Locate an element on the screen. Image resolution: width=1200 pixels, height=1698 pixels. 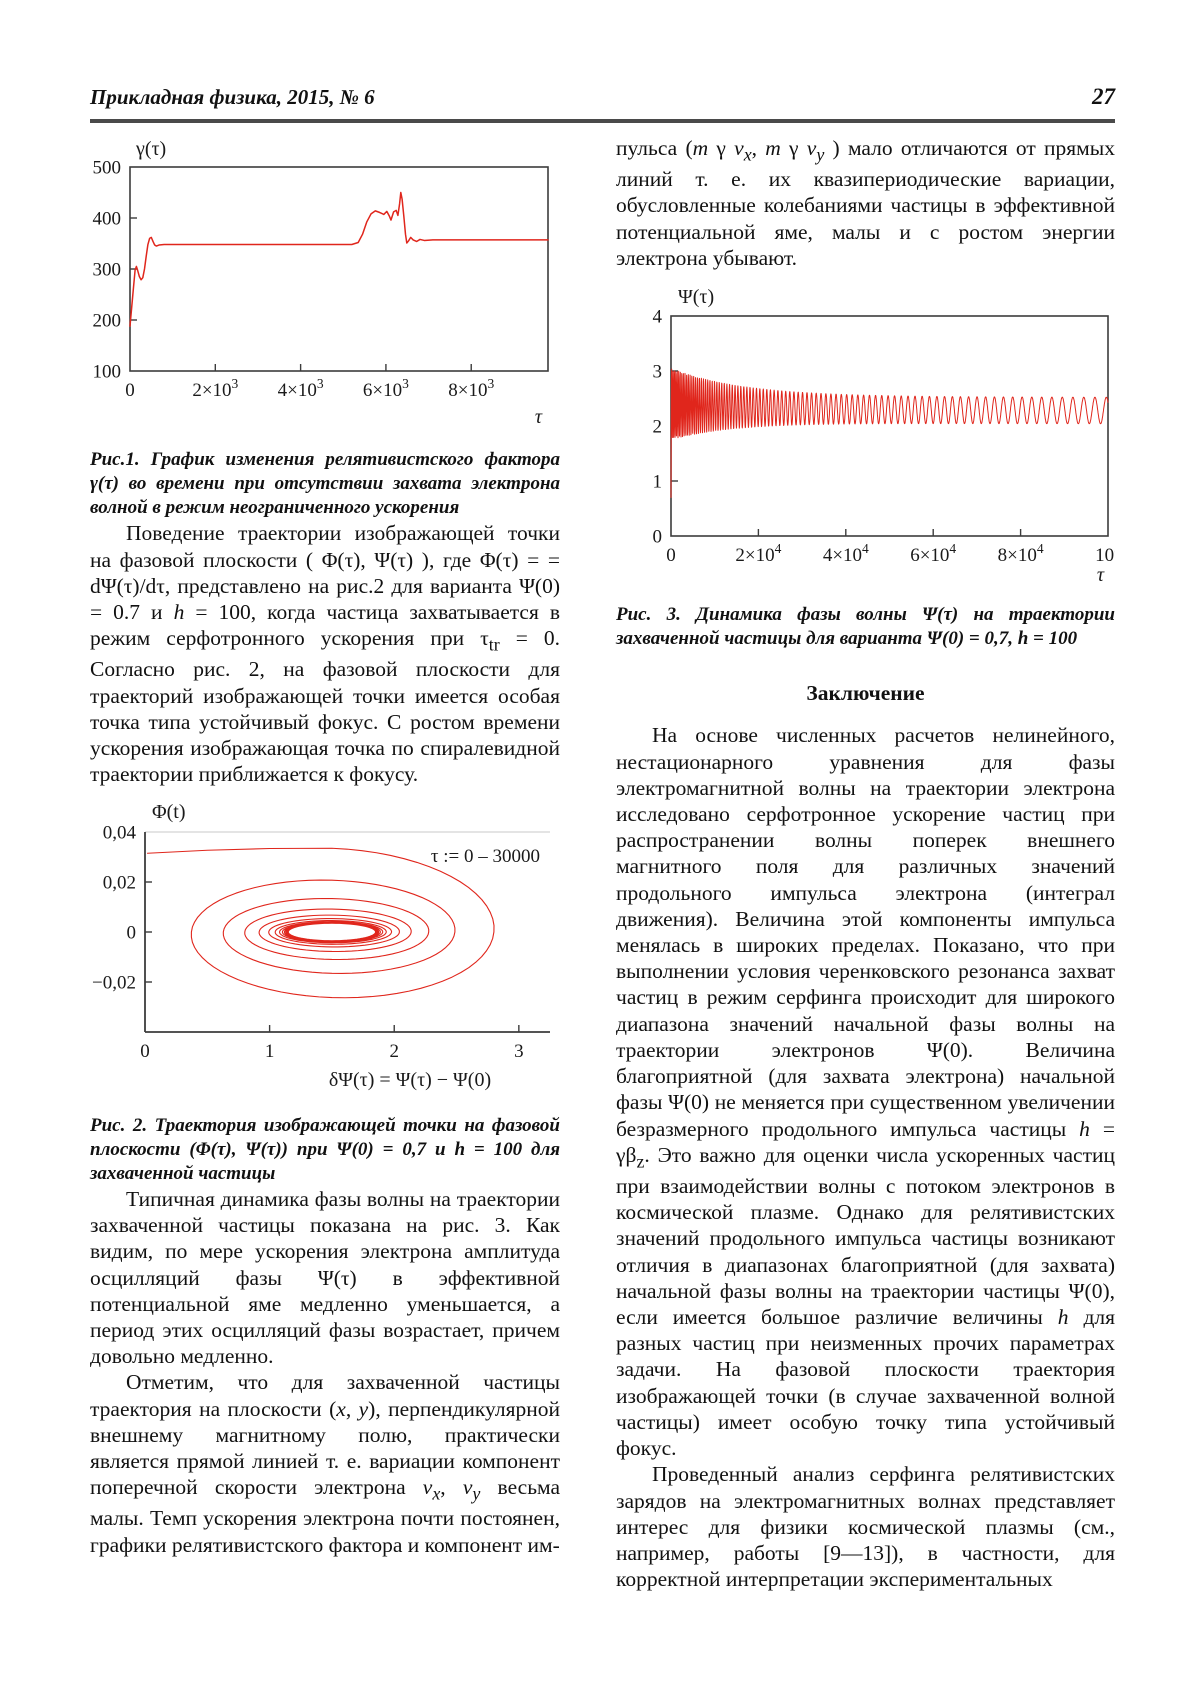
svg-text: 8×10⁴ is located at coordinates (1021, 553).